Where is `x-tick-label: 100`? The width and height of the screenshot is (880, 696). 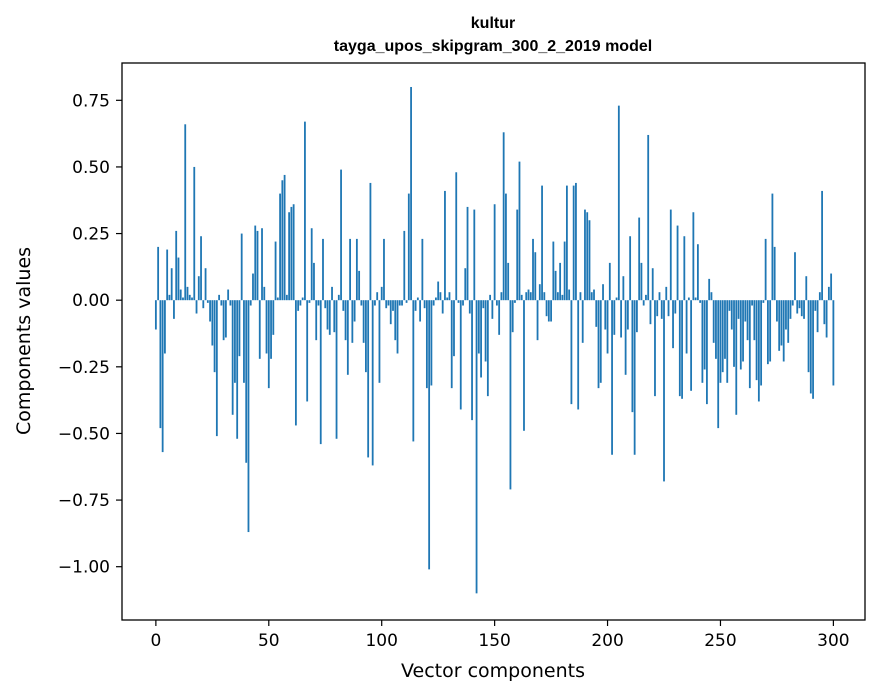
x-tick-label: 100 is located at coordinates (381, 641).